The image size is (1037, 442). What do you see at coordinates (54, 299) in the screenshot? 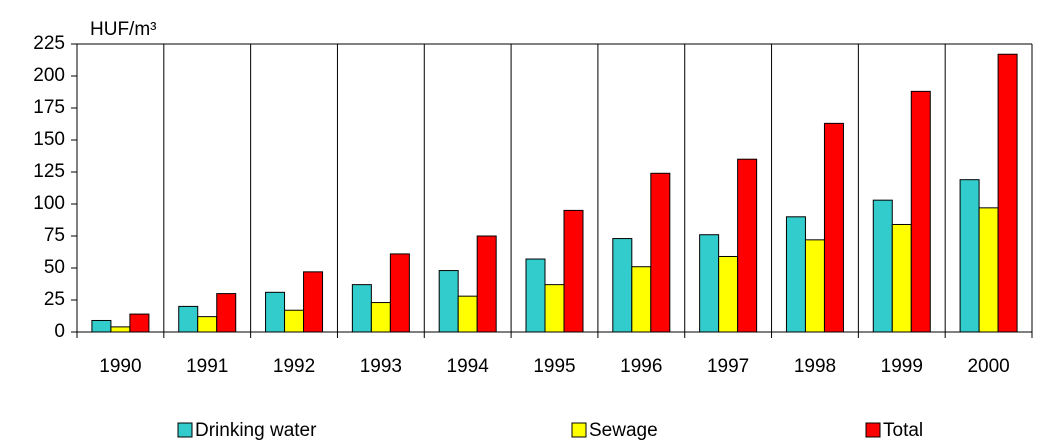
I see `y-tick-label: 25` at bounding box center [54, 299].